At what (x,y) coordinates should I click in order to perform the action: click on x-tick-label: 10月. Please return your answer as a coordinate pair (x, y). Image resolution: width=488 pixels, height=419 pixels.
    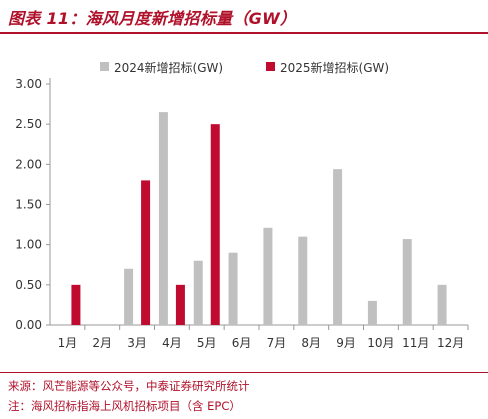
    Looking at the image, I should click on (380, 343).